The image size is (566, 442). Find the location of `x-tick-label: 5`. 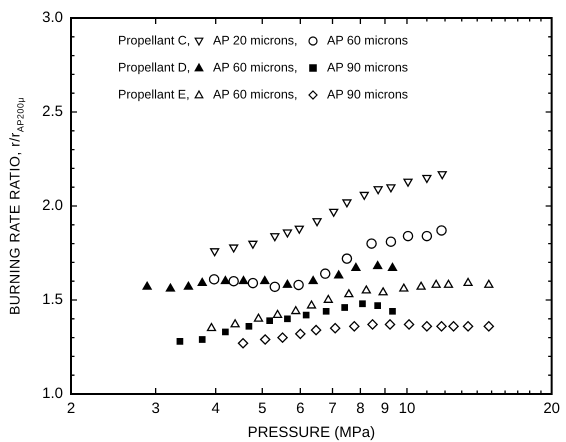

x-tick-label: 5 is located at coordinates (262, 409).